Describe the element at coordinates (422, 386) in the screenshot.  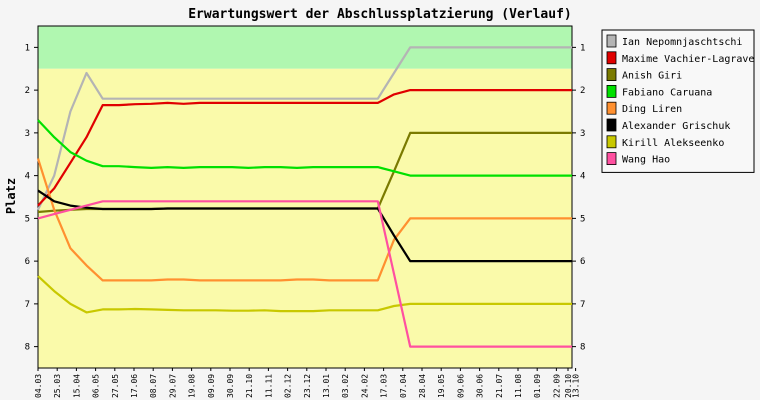
I see `x-tick-label-28.04: 28.04` at that location.